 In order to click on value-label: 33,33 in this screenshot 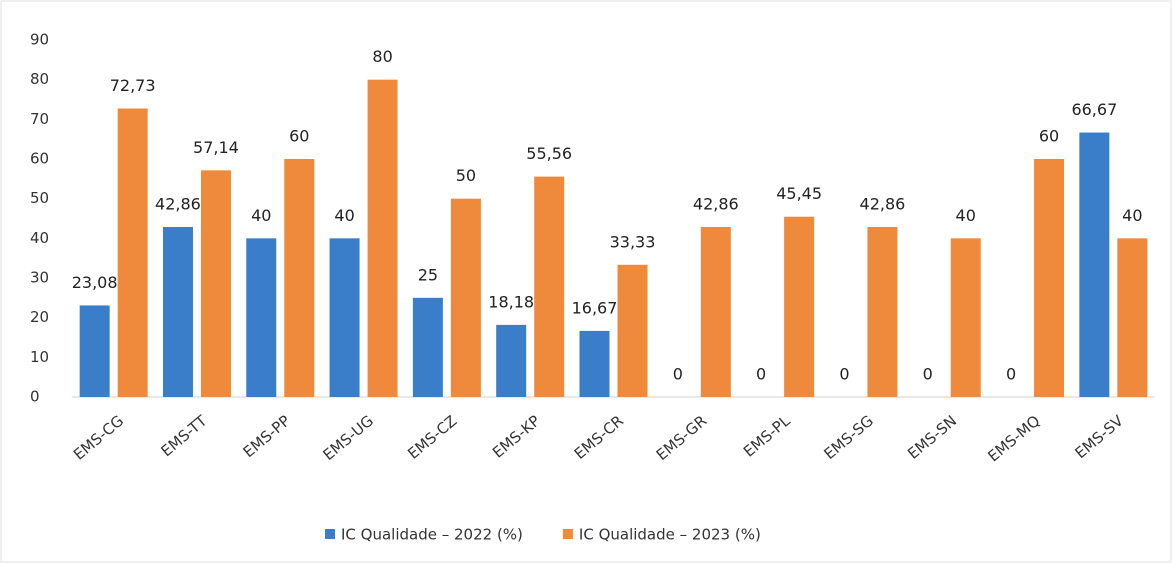, I will do `click(633, 241)`.